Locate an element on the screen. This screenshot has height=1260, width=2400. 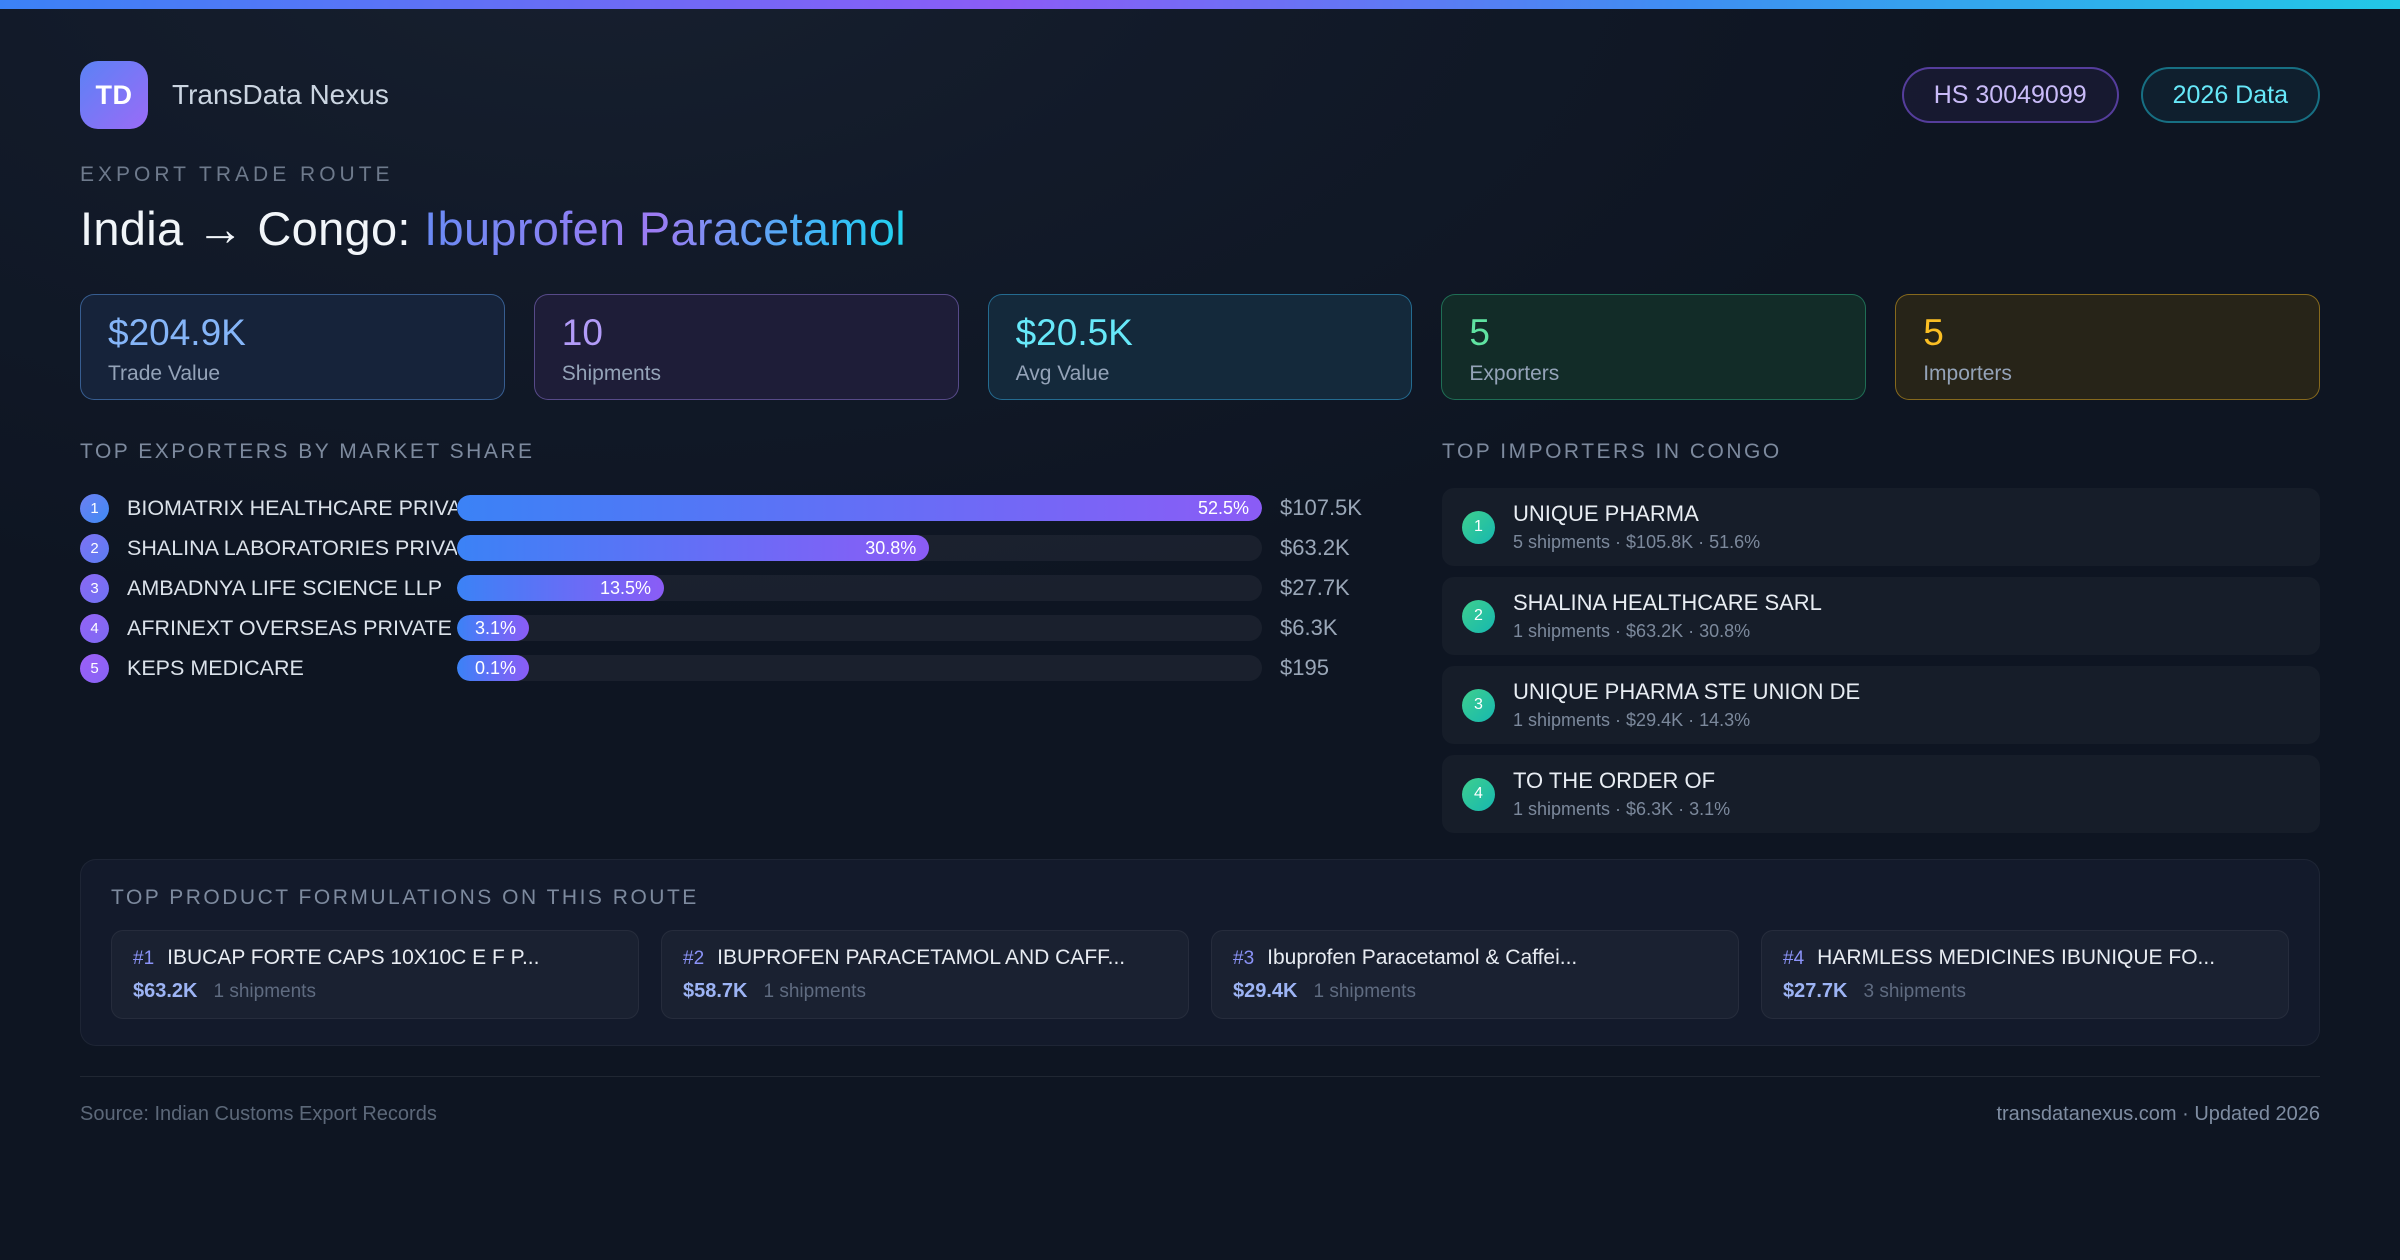
hs-code-badge: HS 30049099 is located at coordinates (2010, 95).